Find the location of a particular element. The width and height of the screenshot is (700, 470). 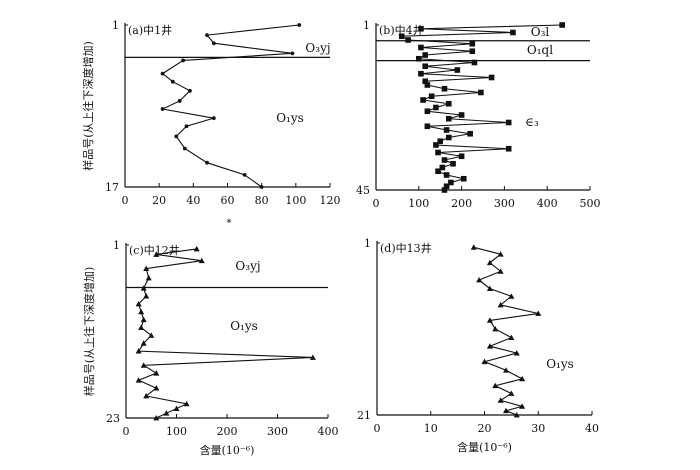

chart-panel-1: 0 100 200 300 400 500 1 45 (b)中4井 O₃l O₁ql ∈₃ is located at coordinates (478, 114).